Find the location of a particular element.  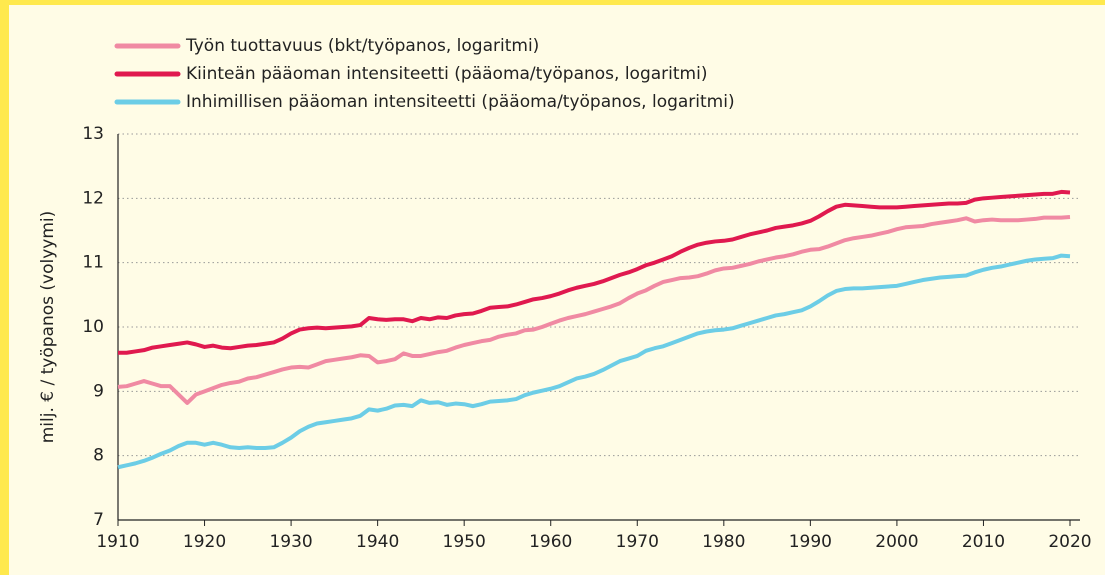

x-tick-label: 1970 is located at coordinates (637, 542).